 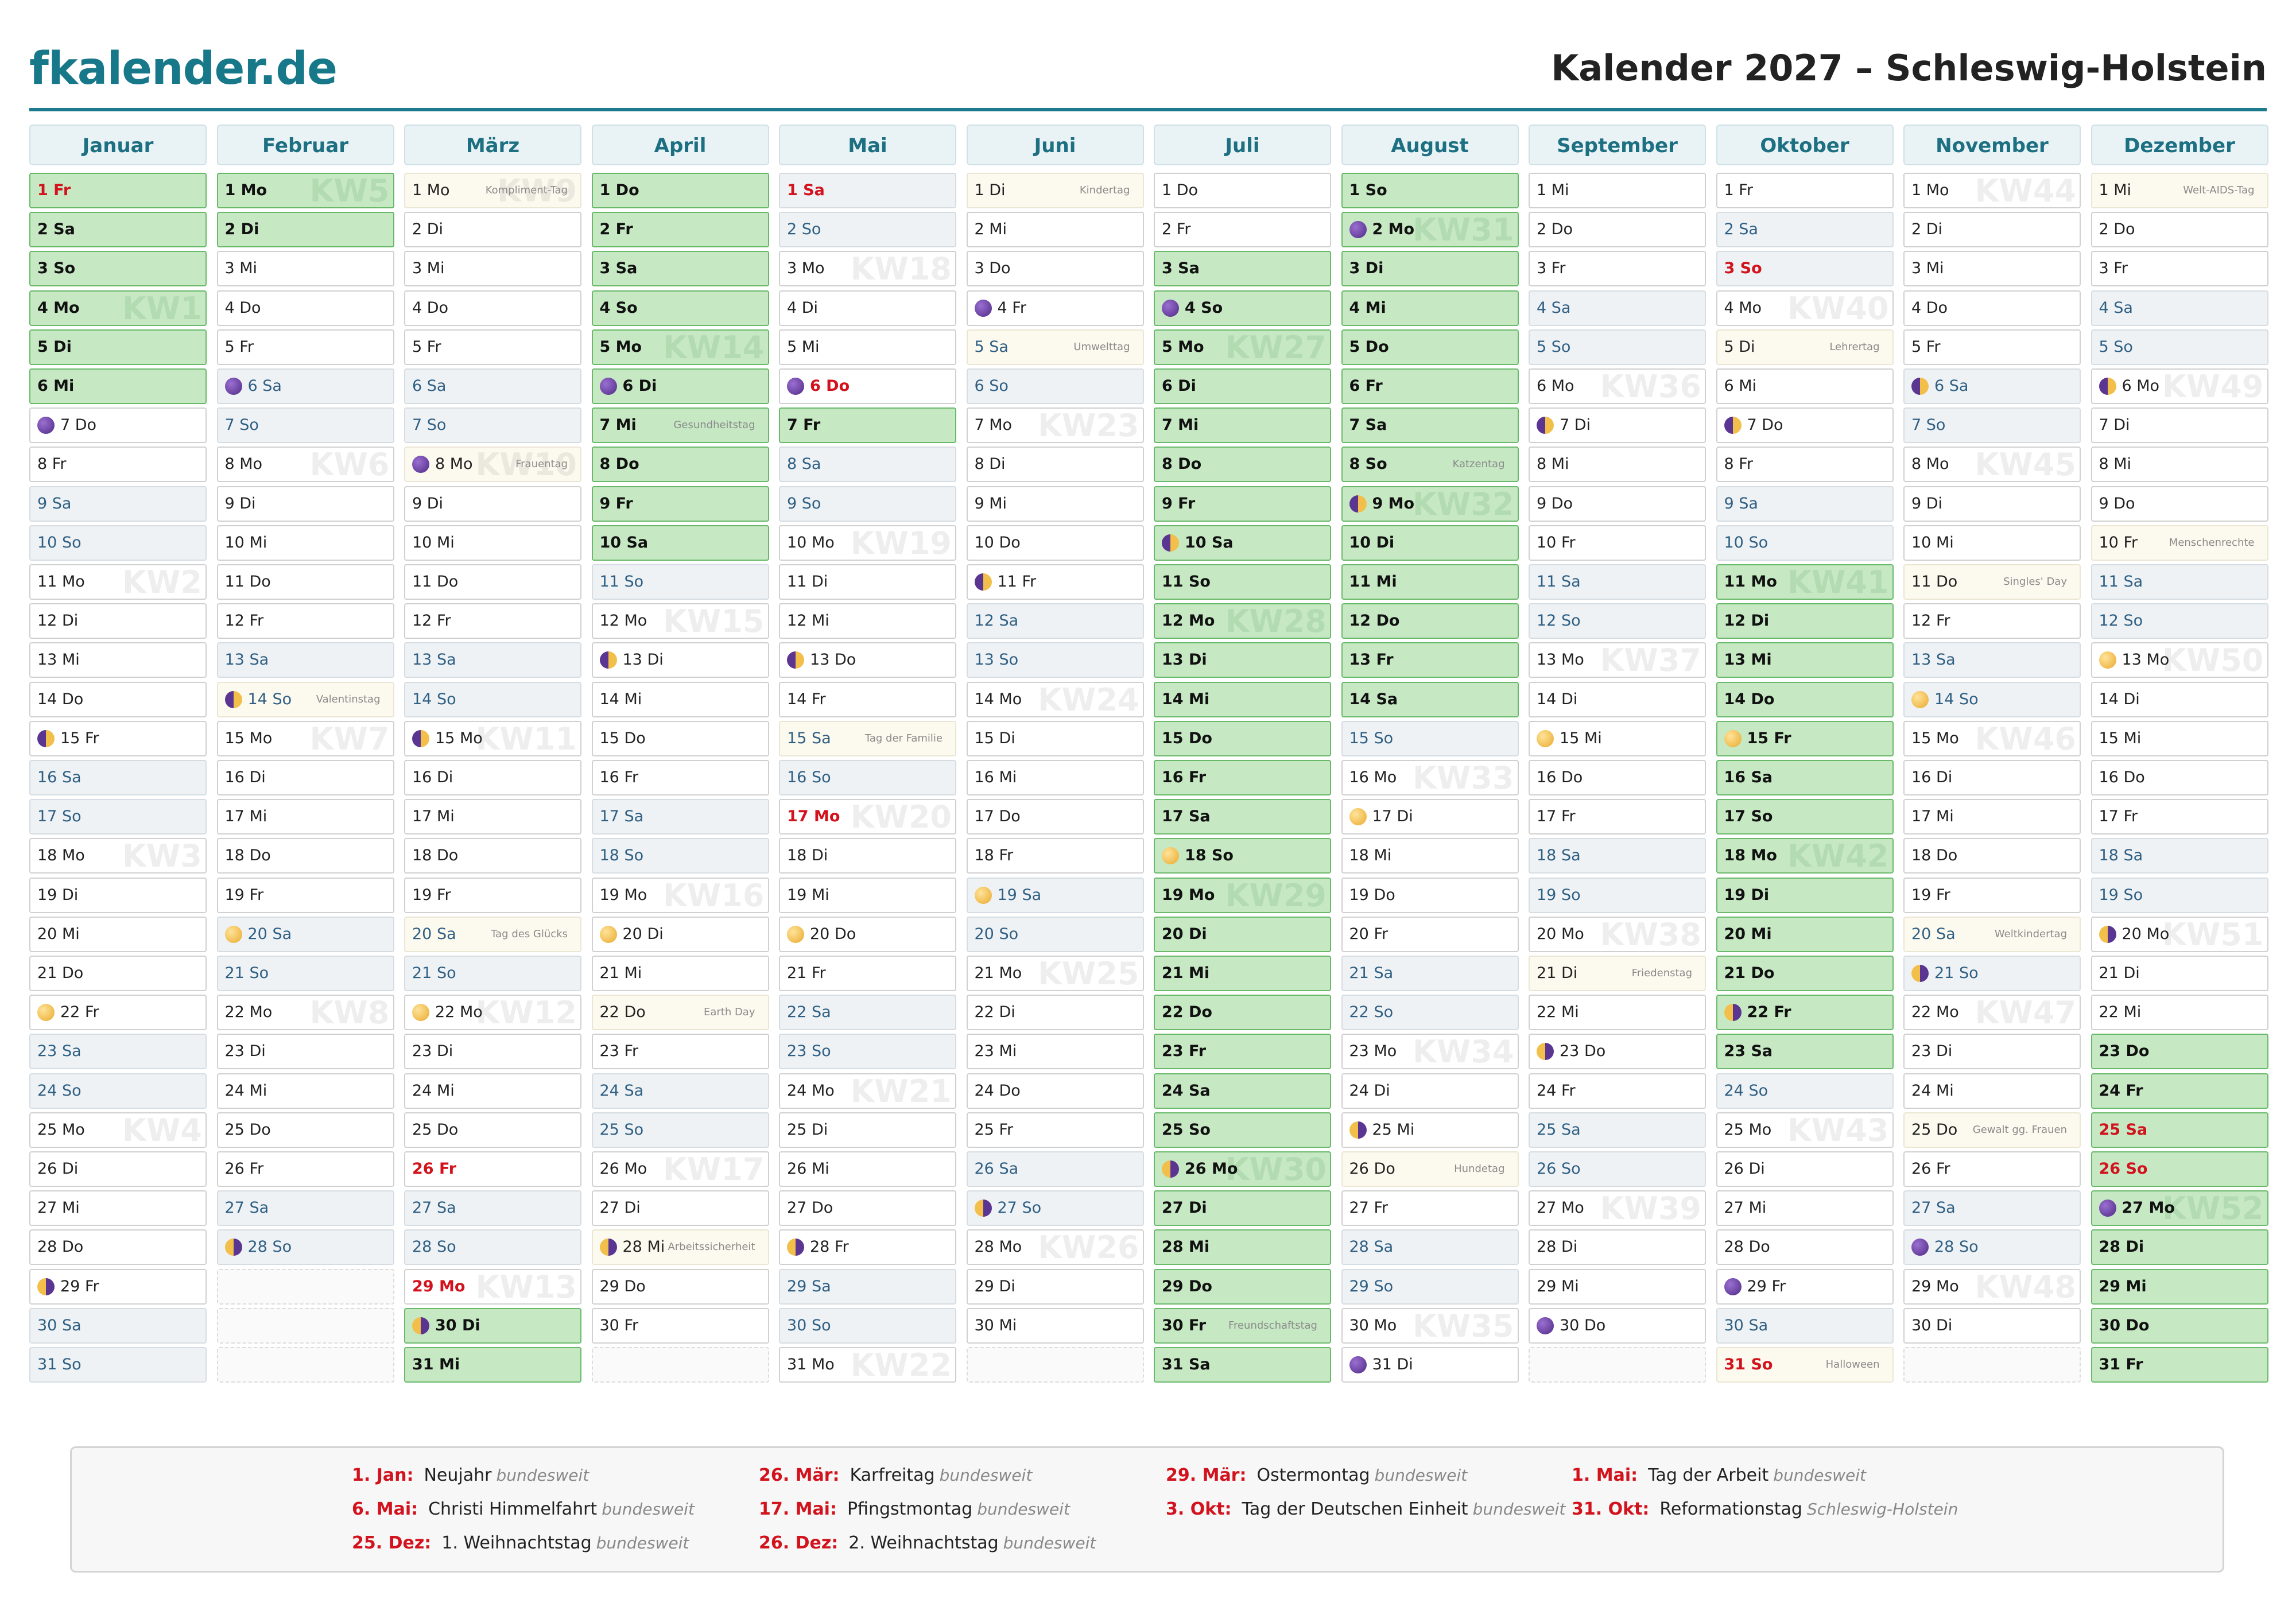 What do you see at coordinates (1184, 1051) in the screenshot?
I see `day-label: 23 Fr` at bounding box center [1184, 1051].